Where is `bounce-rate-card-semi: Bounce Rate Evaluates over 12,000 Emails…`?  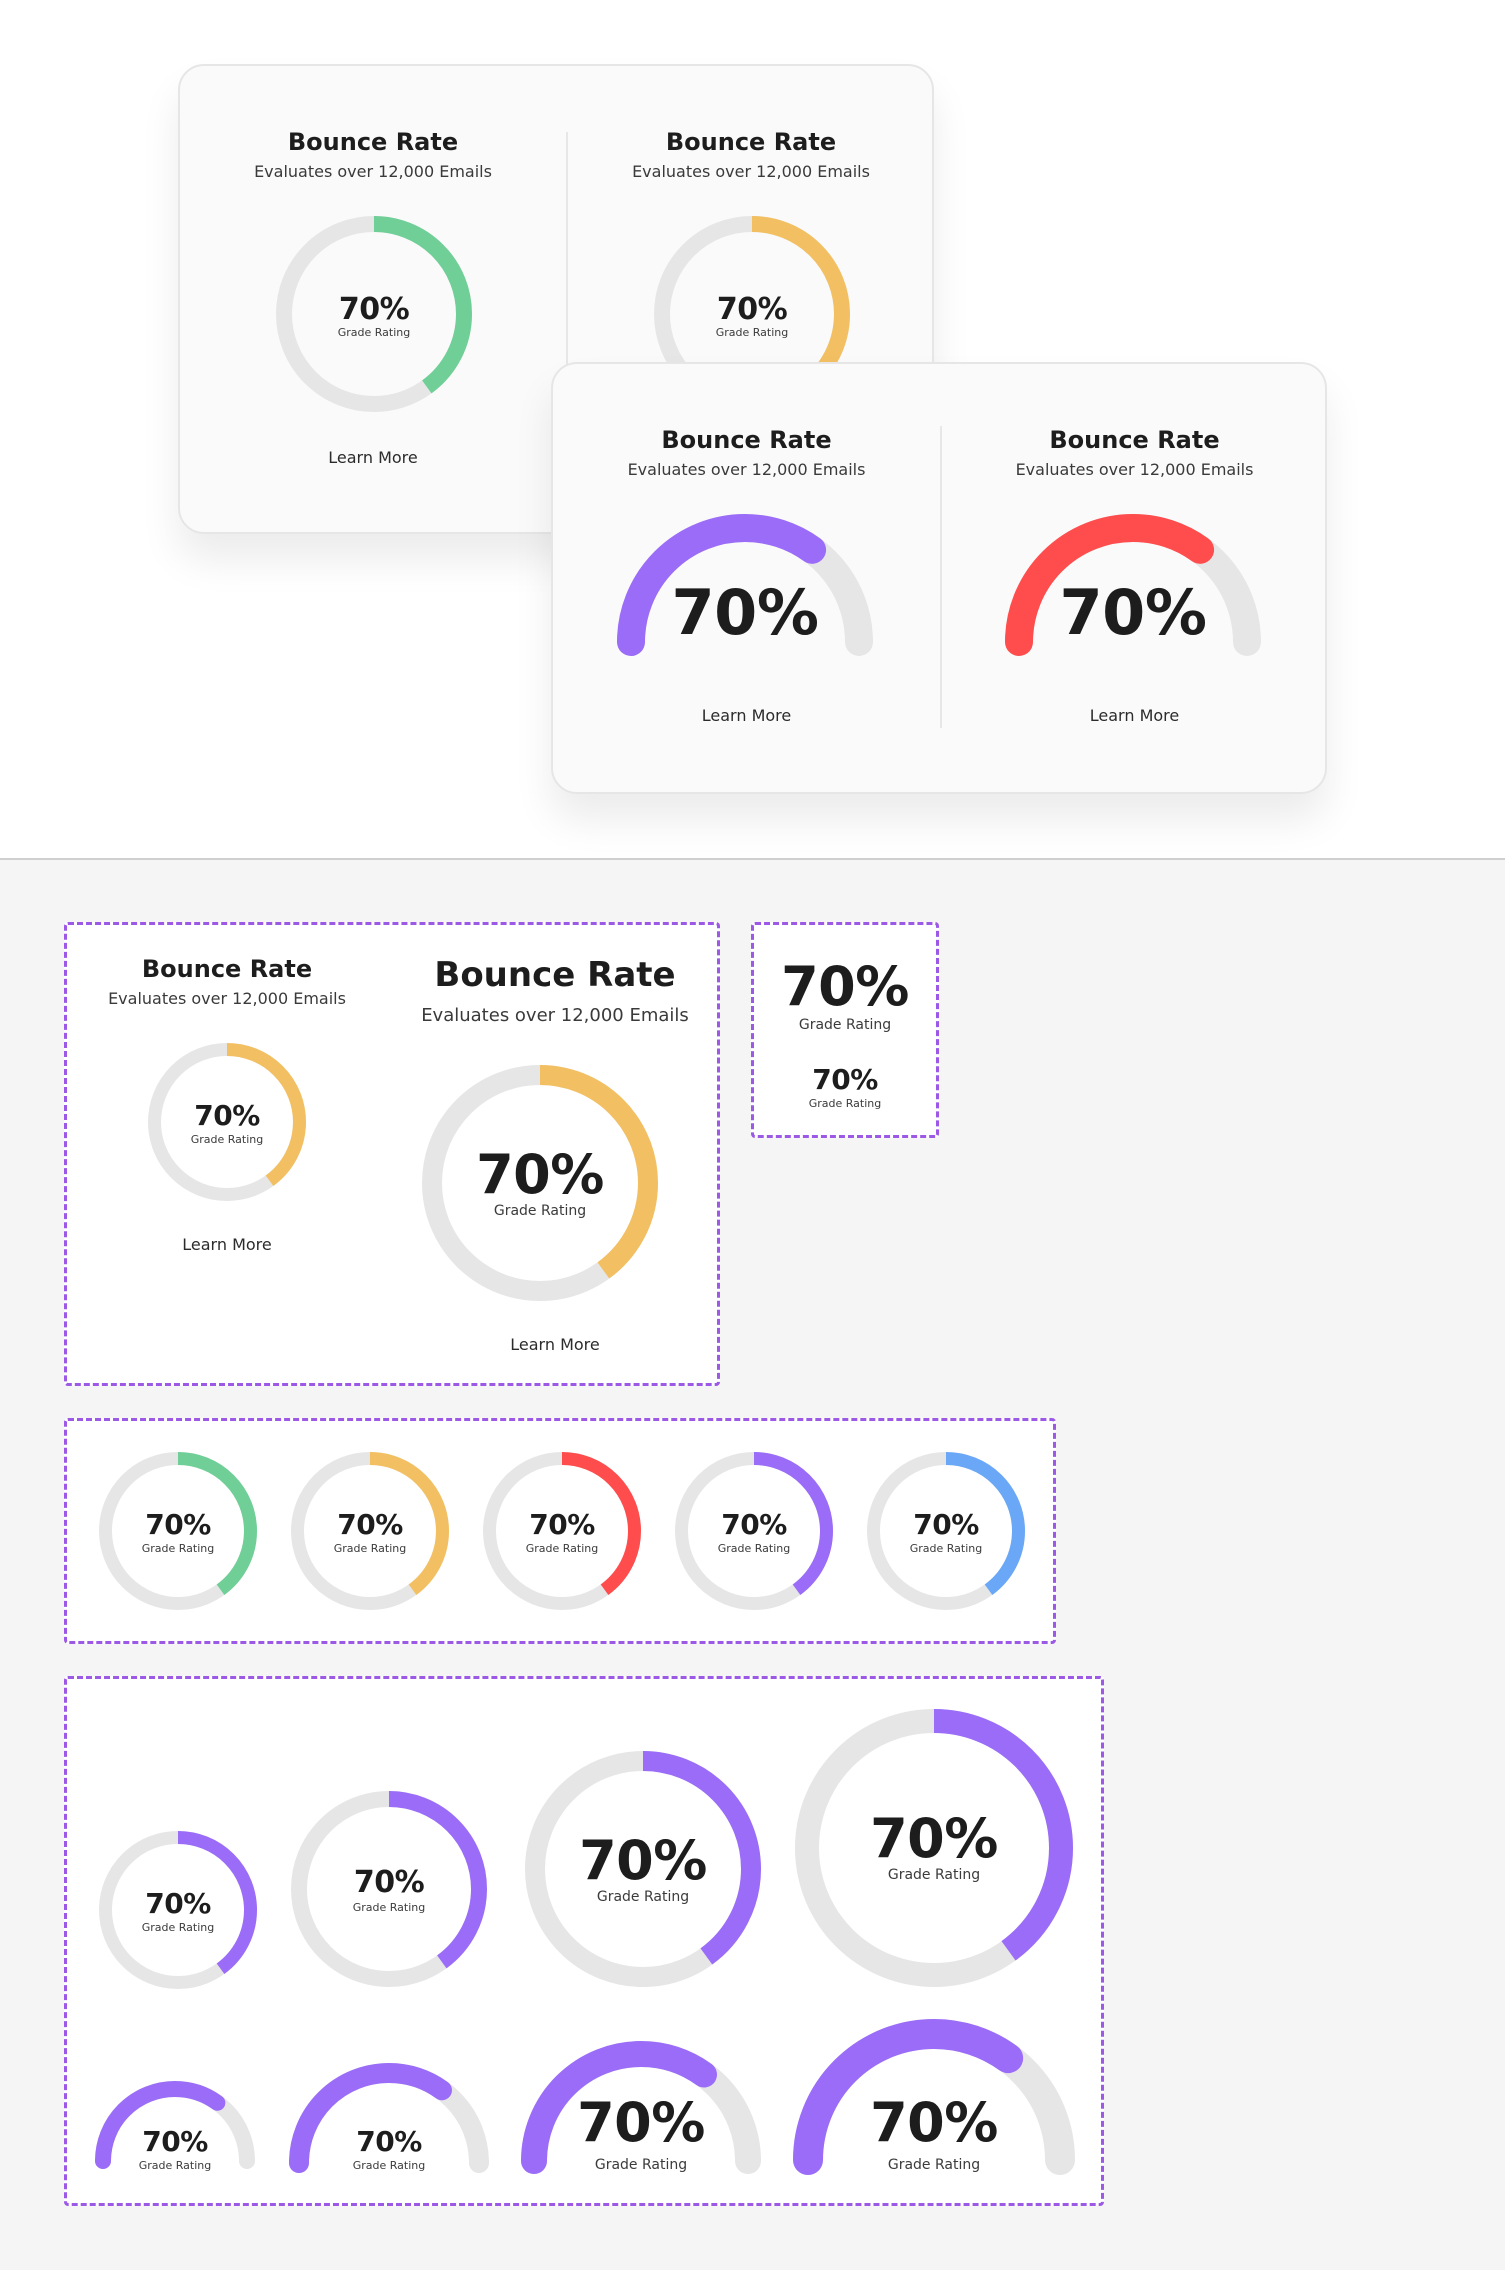 bounce-rate-card-semi: Bounce Rate Evaluates over 12,000 Emails… is located at coordinates (939, 578).